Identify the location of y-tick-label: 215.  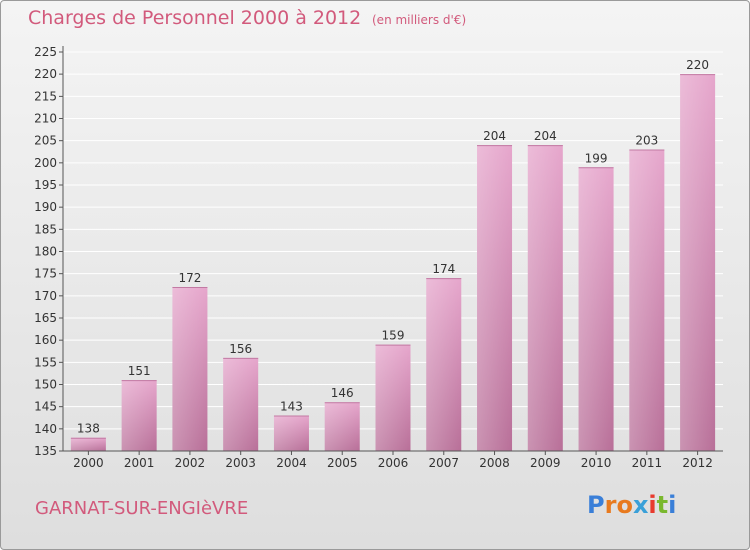
(45, 96).